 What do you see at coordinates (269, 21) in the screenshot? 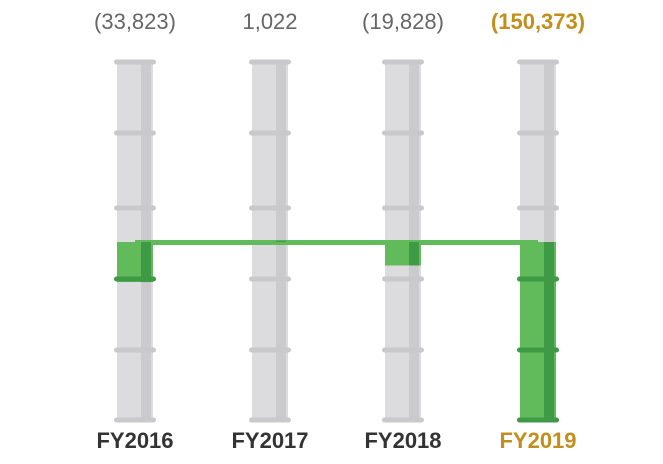
I see `value-label: 1,022` at bounding box center [269, 21].